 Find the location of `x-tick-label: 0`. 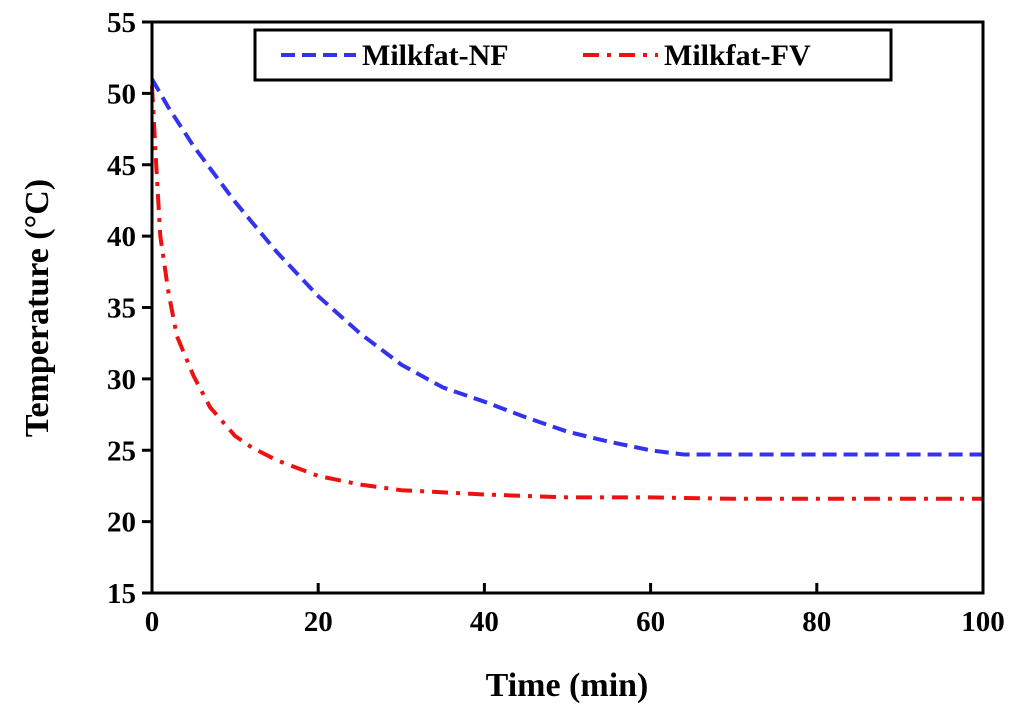

x-tick-label: 0 is located at coordinates (152, 622).